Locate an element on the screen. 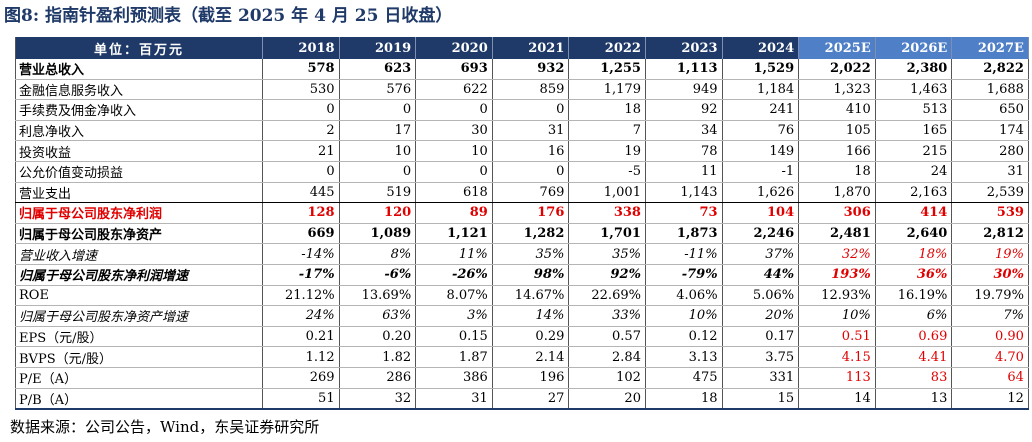 This screenshot has height=442, width=1032. estimate-cell: 2,812 is located at coordinates (990, 234).